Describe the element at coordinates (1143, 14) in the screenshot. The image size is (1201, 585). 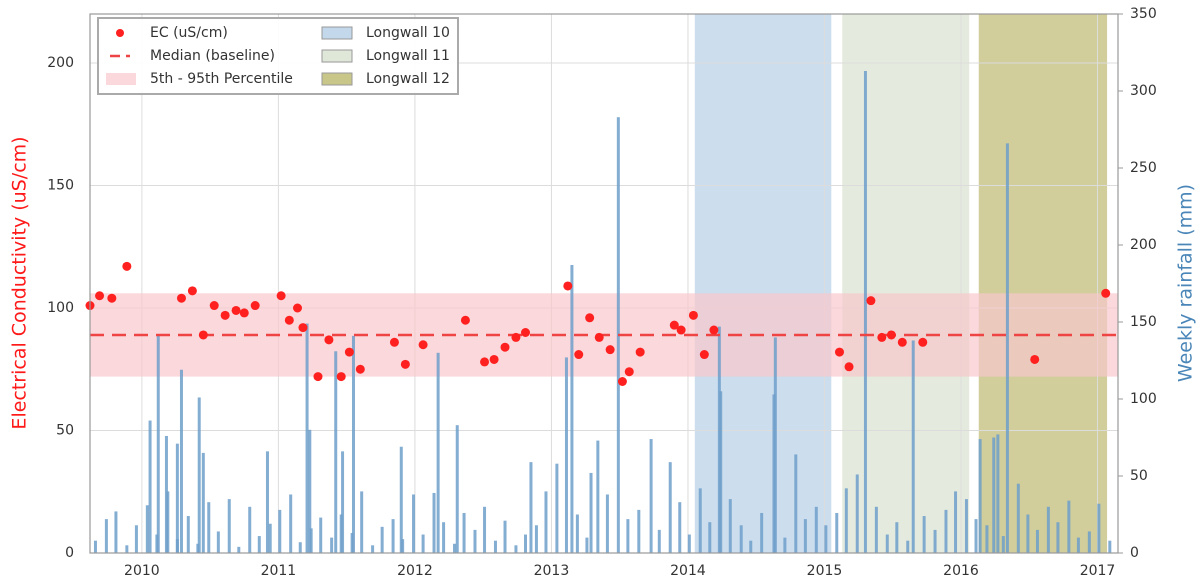
I see `y2-tick-label: 350` at that location.